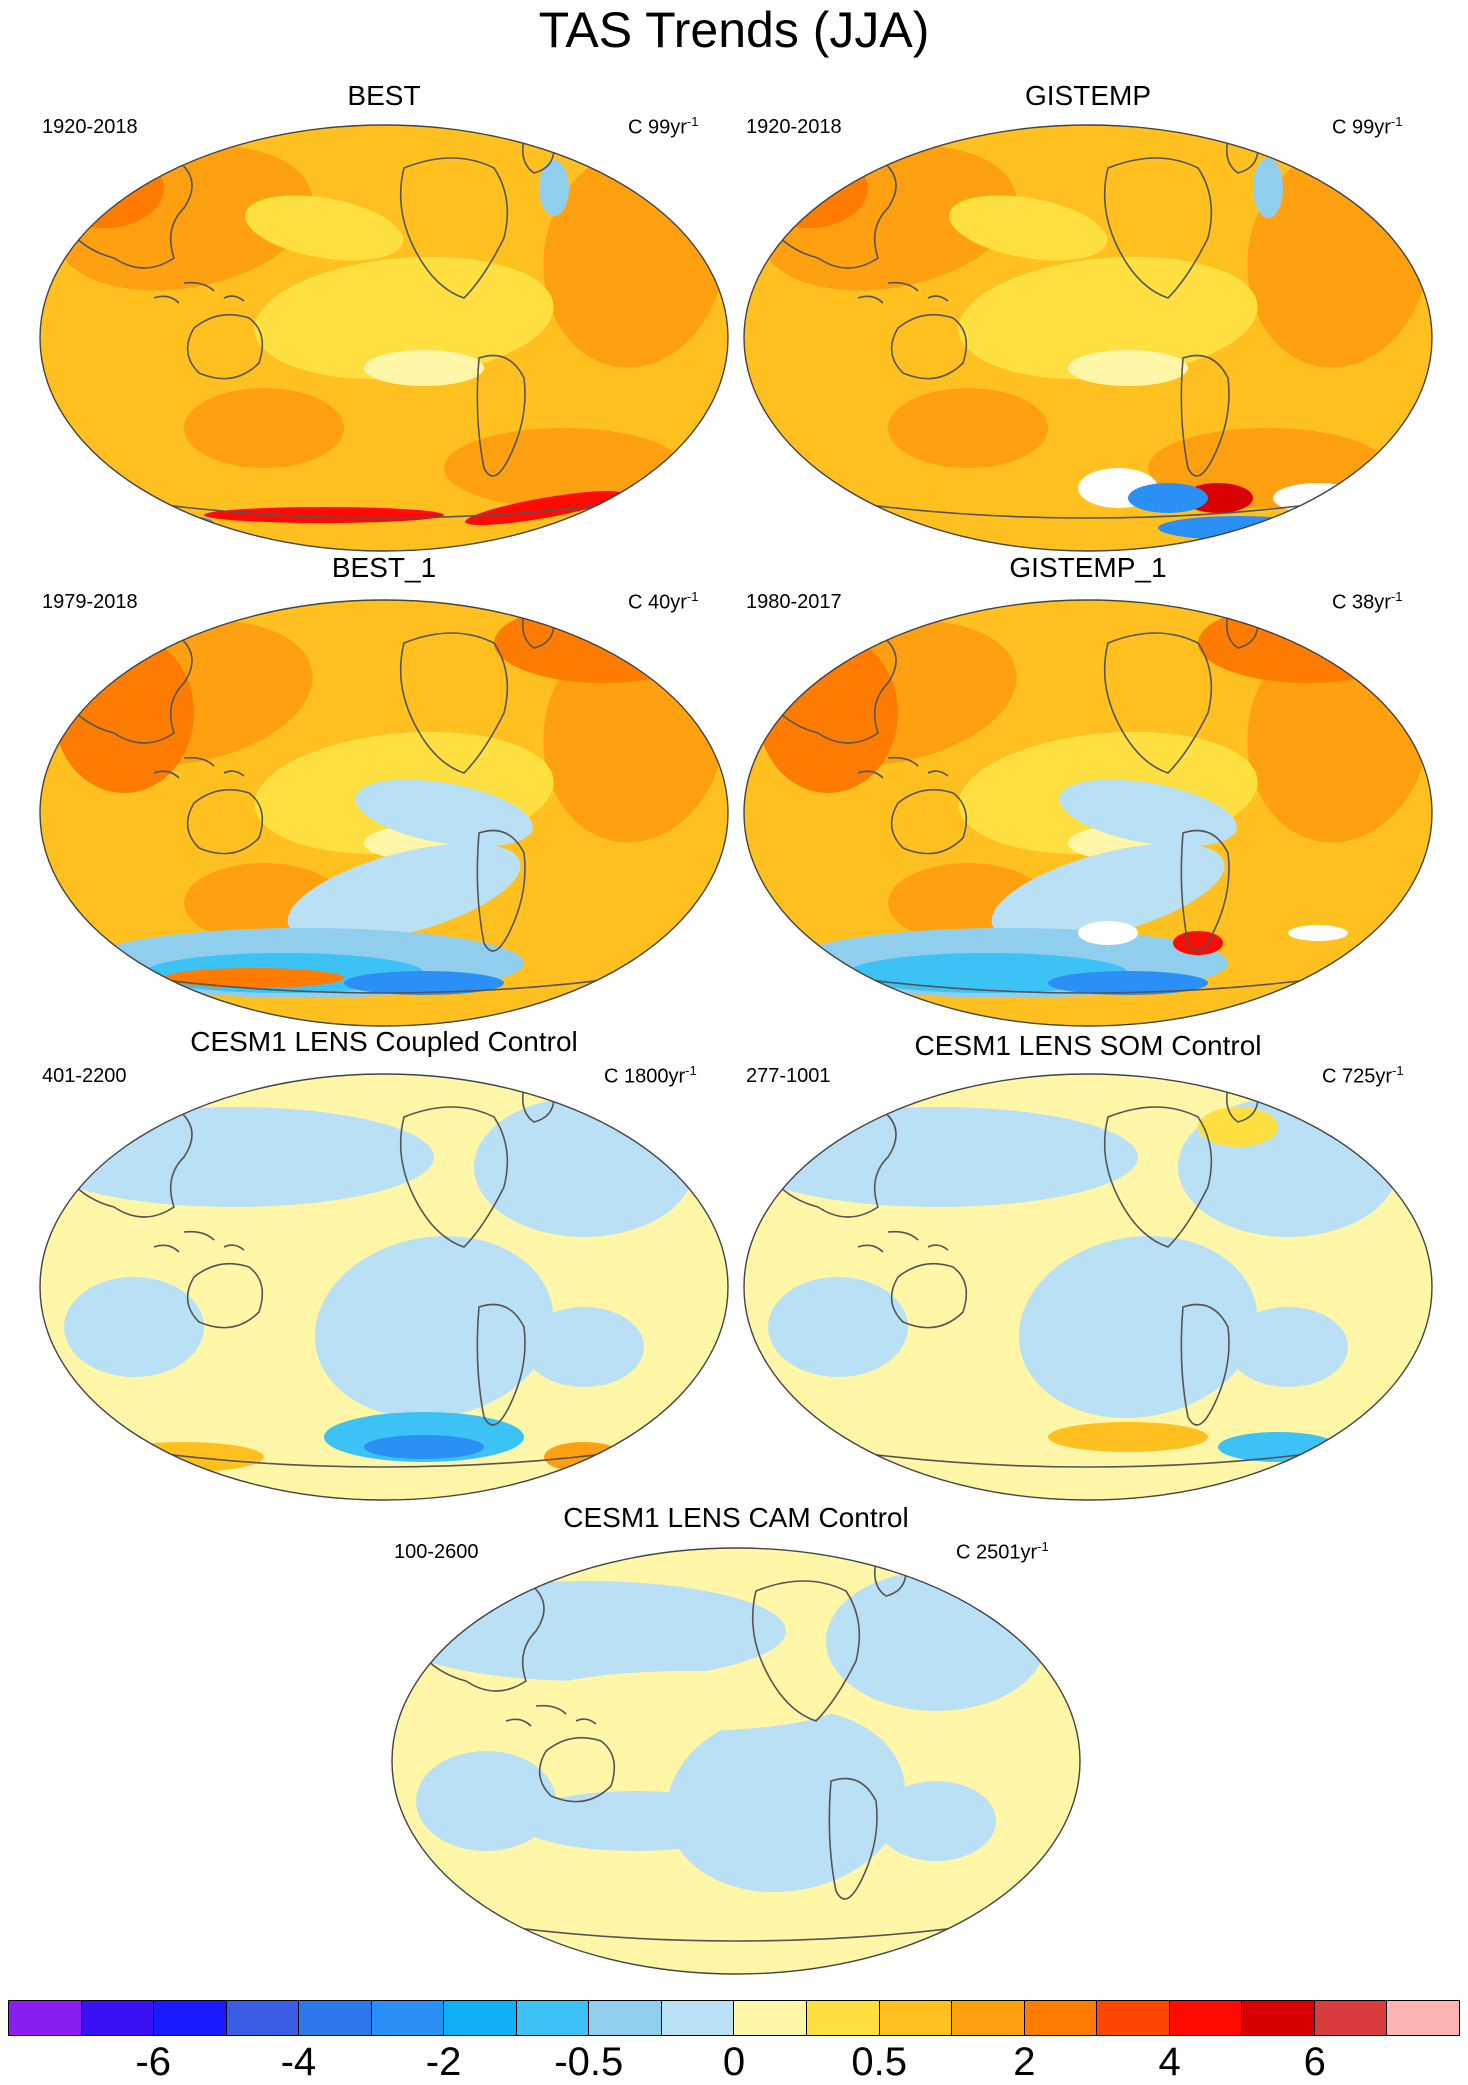  I want to click on panel-period: 1920-2018, so click(90, 127).